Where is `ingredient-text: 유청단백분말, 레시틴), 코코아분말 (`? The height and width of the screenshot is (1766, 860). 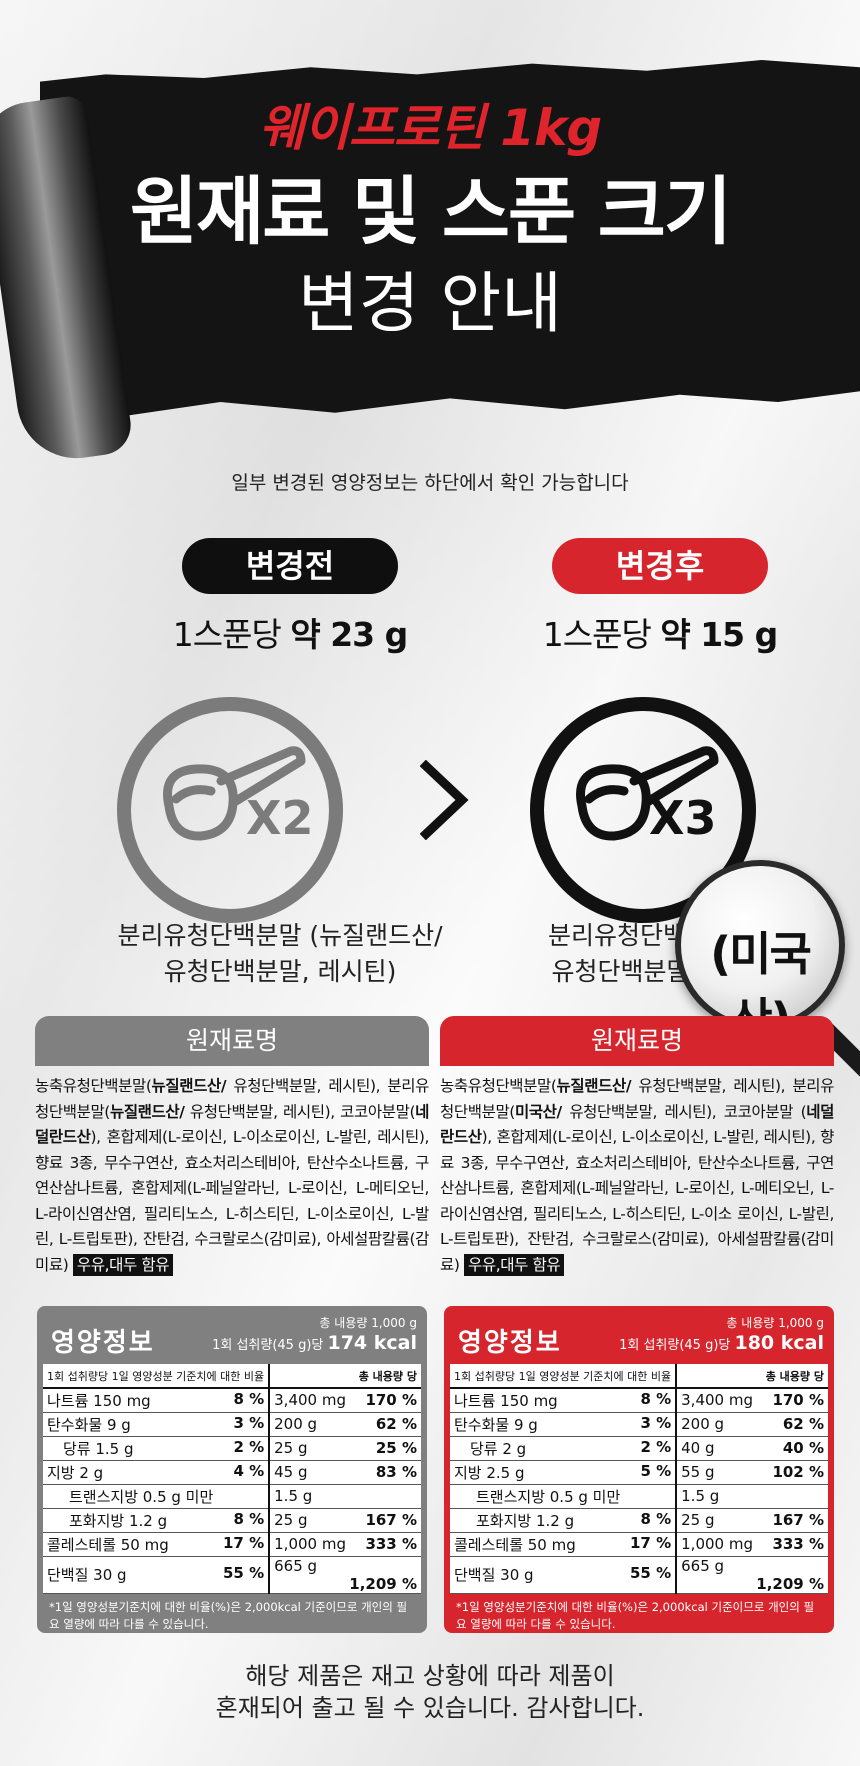 ingredient-text: 유청단백분말, 레시틴), 코코아분말 ( is located at coordinates (684, 1111).